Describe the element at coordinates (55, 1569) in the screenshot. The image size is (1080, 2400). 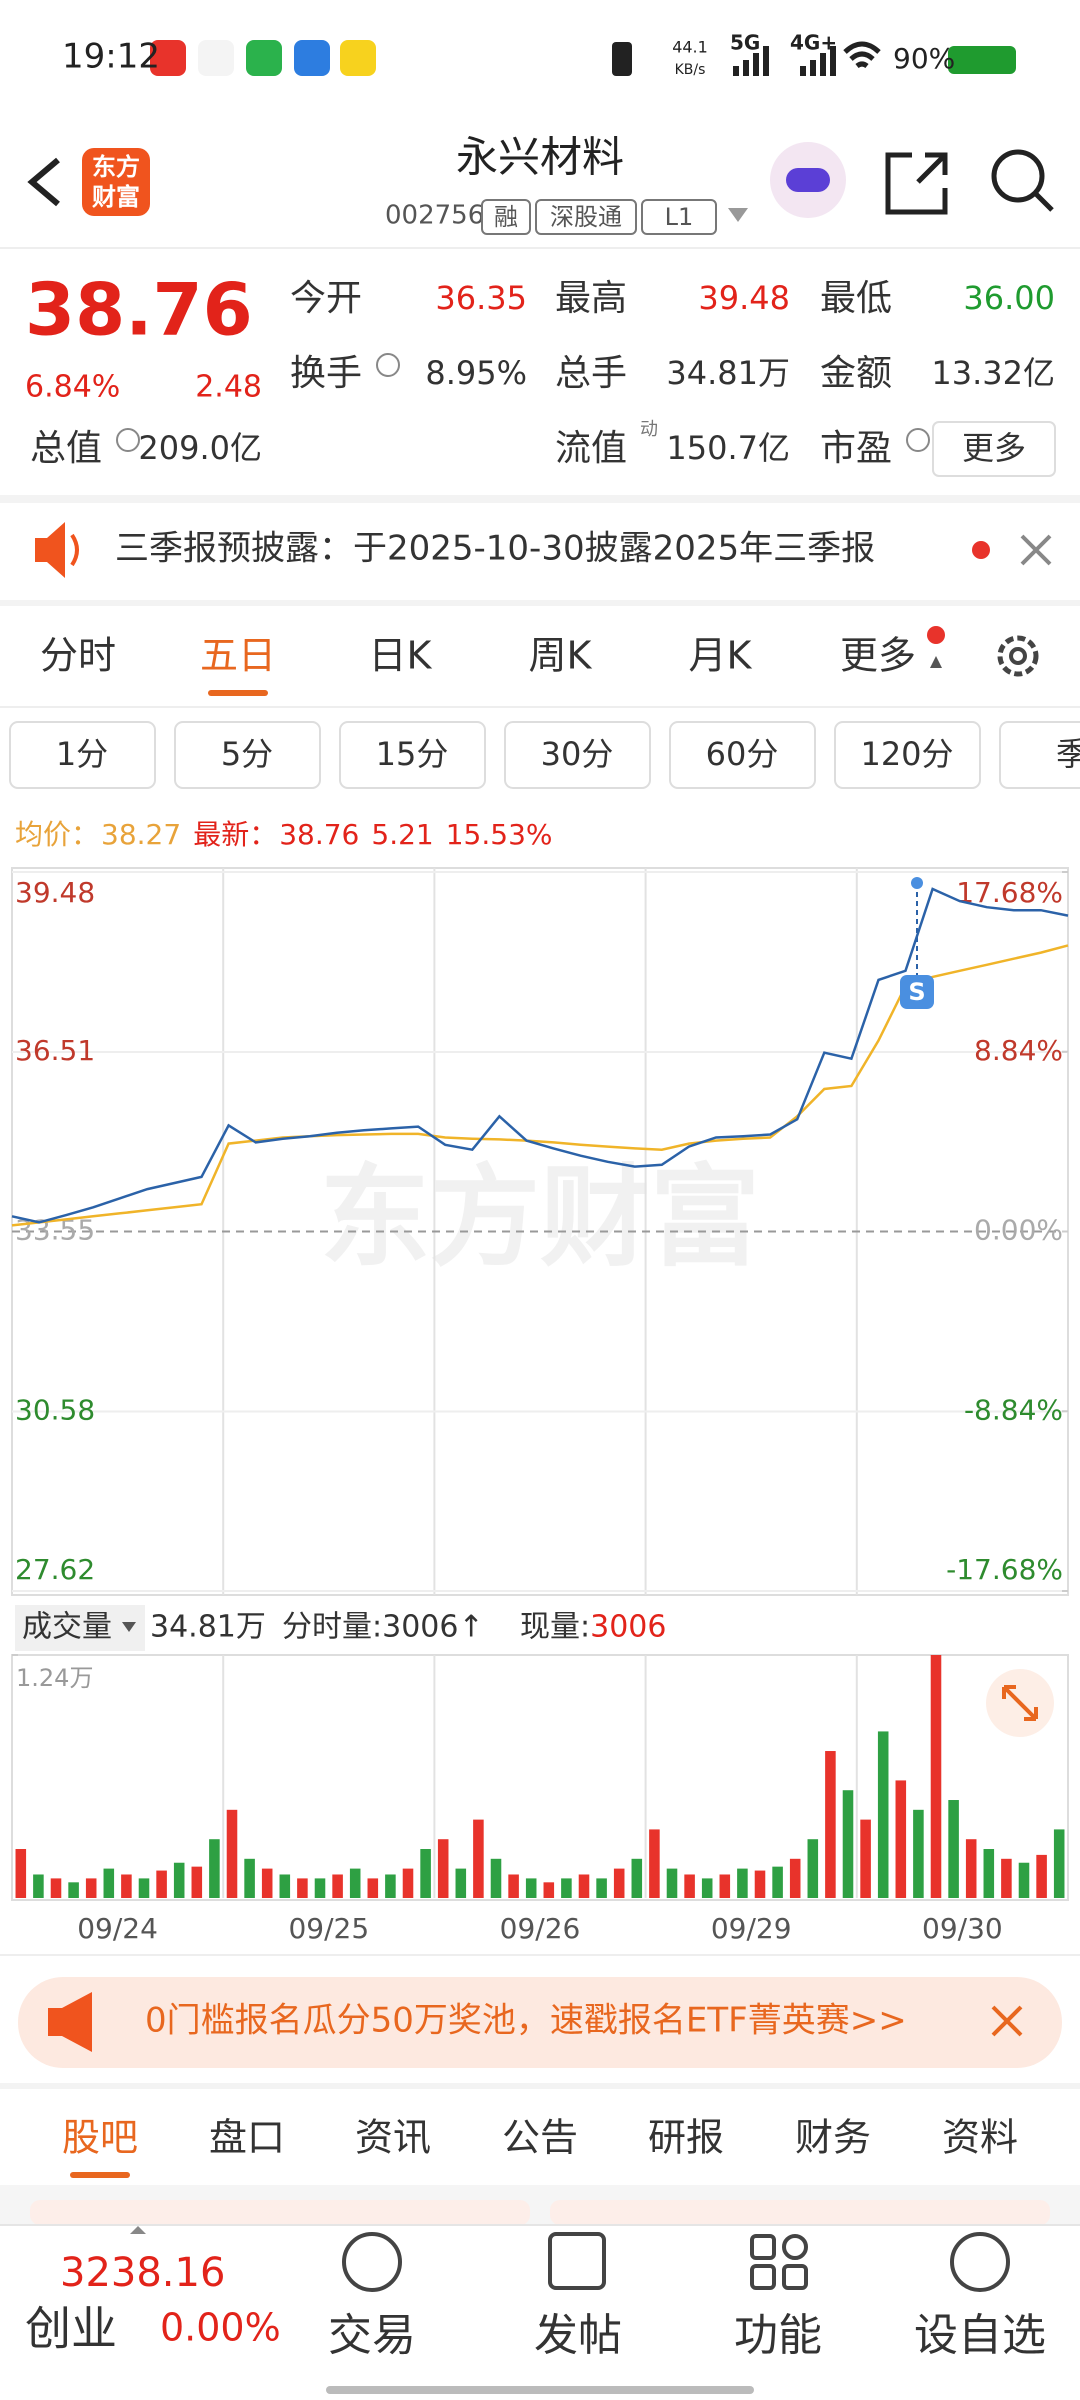
I see `y-tick-label: 27.62` at that location.